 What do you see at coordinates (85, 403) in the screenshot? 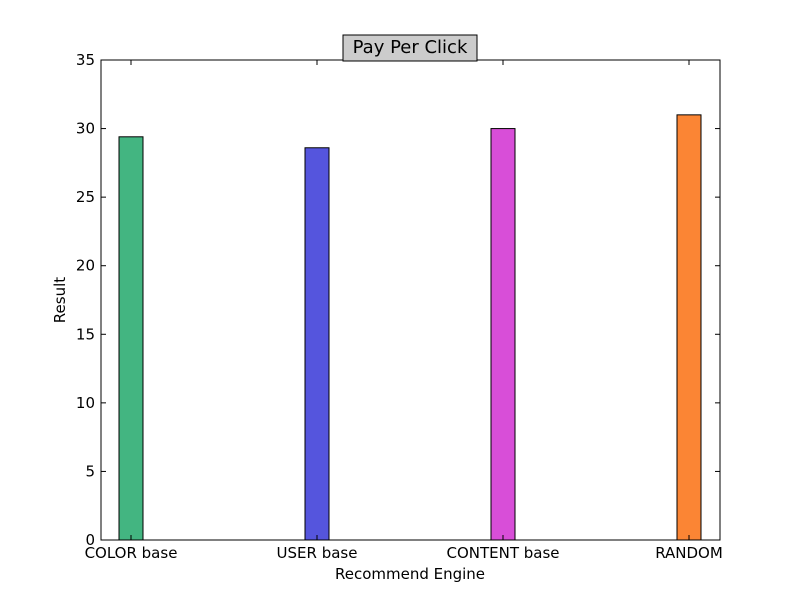
I see `y-tick-label: 10` at bounding box center [85, 403].